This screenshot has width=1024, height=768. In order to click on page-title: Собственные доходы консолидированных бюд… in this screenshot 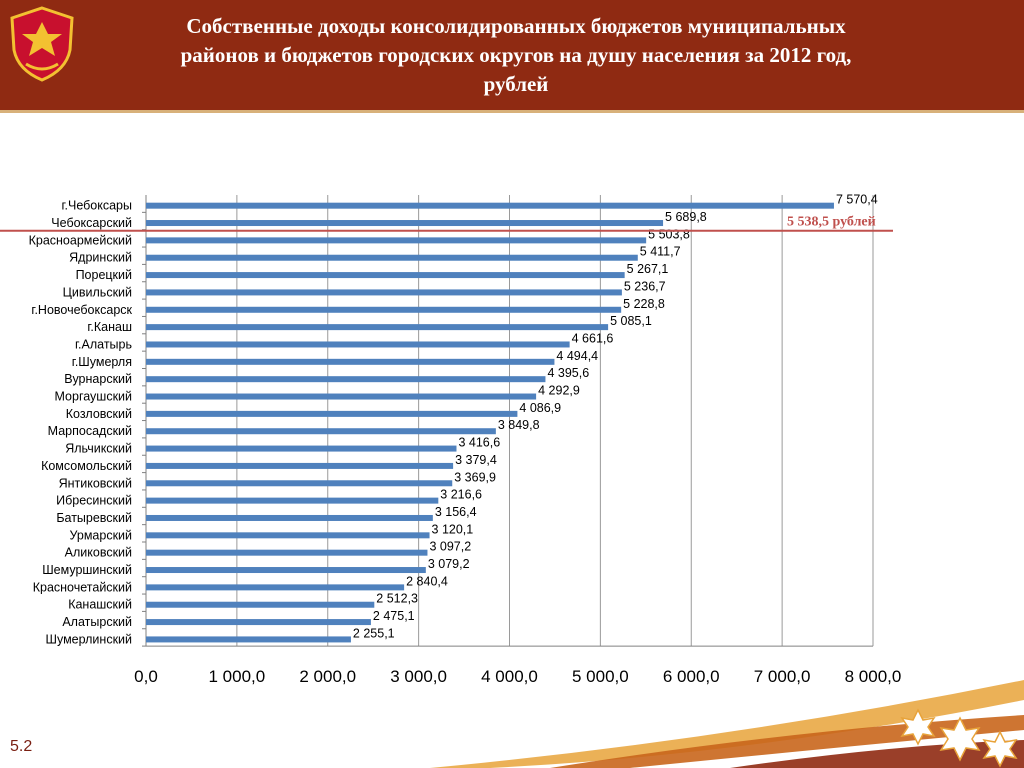, I will do `click(516, 55)`.